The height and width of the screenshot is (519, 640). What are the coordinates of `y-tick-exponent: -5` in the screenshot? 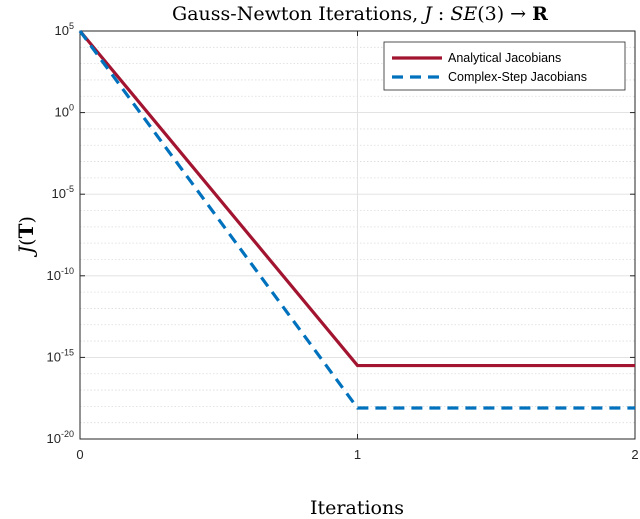 It's located at (70, 189).